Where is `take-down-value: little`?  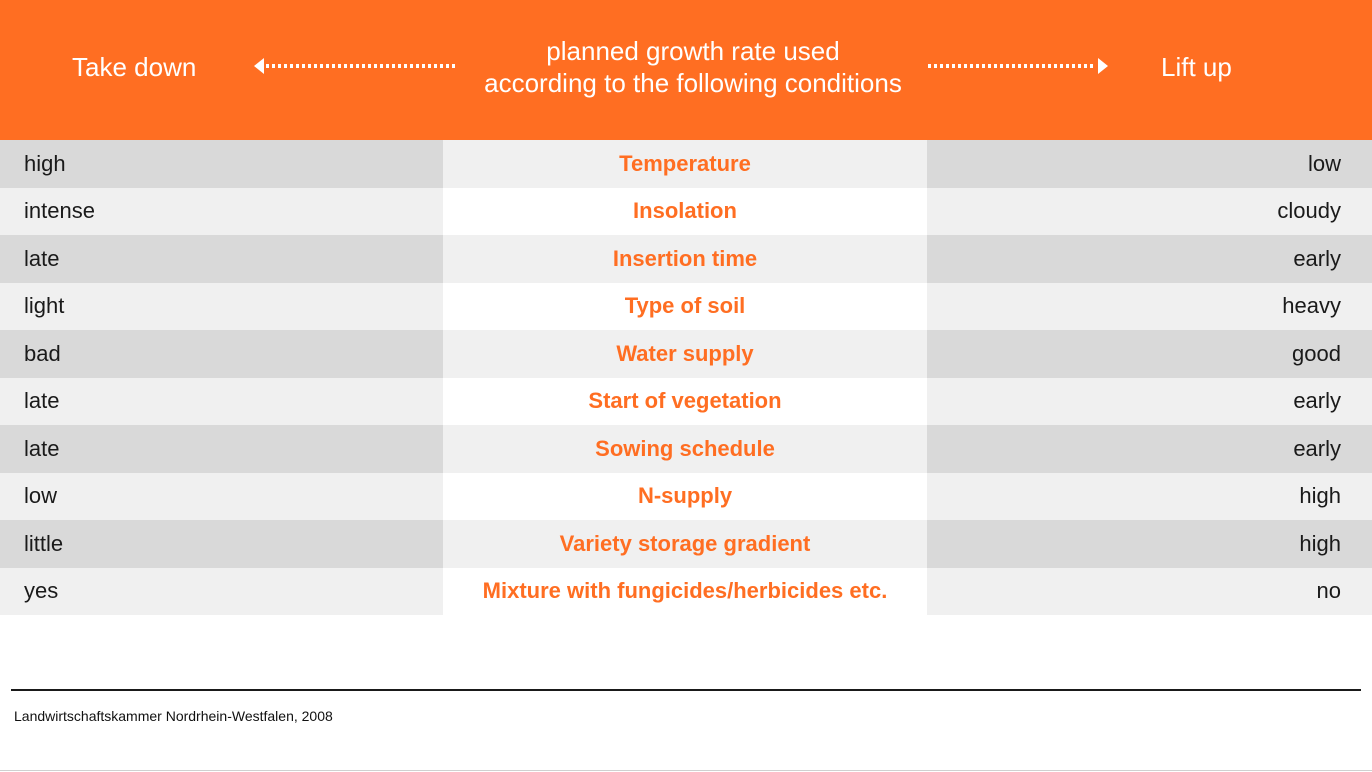 take-down-value: little is located at coordinates (221, 544).